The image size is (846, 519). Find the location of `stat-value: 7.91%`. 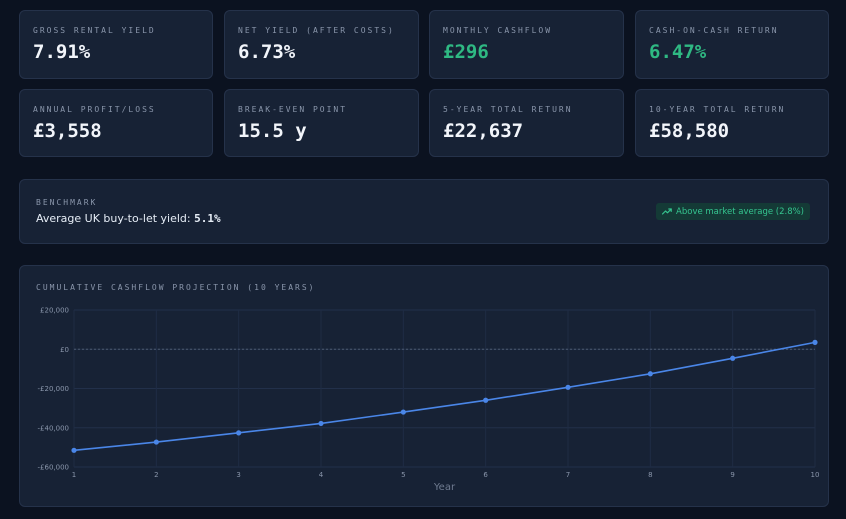

stat-value: 7.91% is located at coordinates (62, 52).